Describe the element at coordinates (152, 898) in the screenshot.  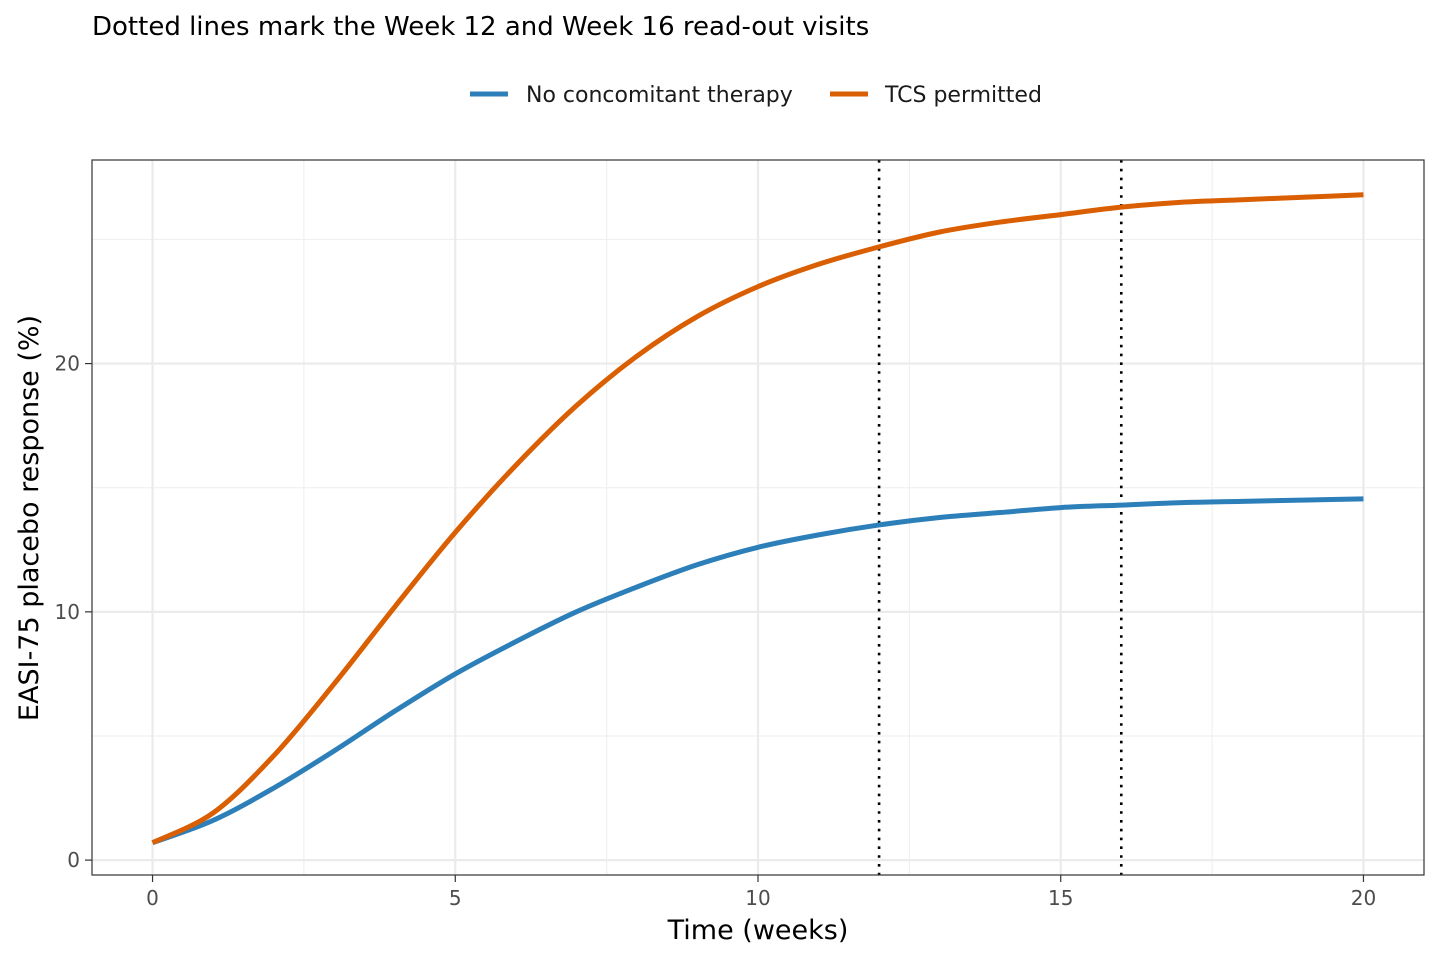
I see `x-tick-label: 0` at that location.